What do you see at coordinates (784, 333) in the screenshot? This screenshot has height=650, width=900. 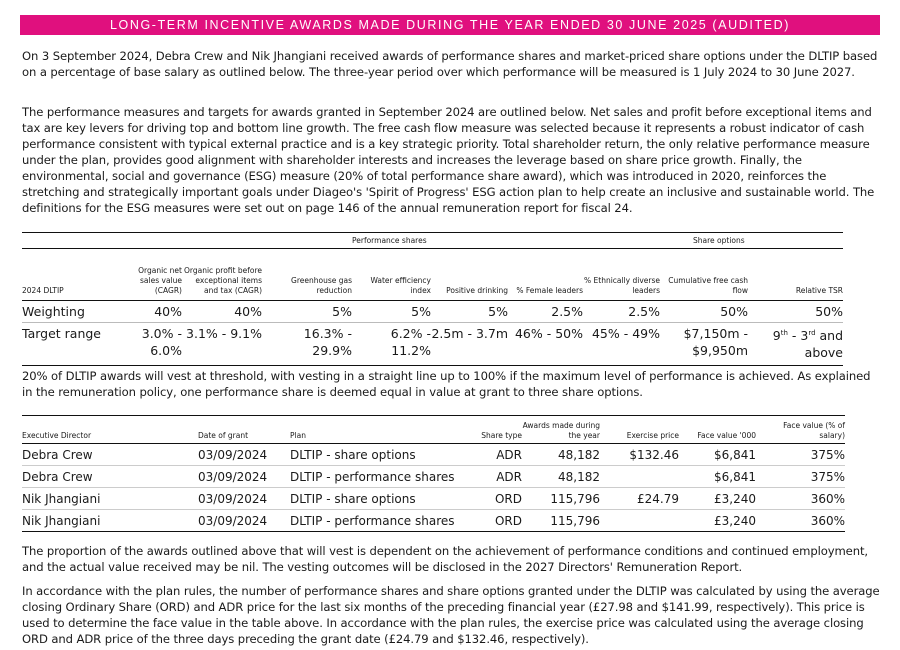 I see `tsr-a-sup: th` at bounding box center [784, 333].